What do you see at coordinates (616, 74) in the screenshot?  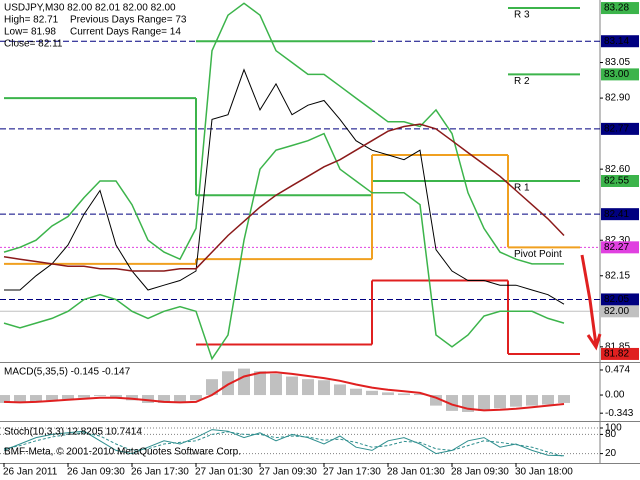 I see `level-label: 83.00` at bounding box center [616, 74].